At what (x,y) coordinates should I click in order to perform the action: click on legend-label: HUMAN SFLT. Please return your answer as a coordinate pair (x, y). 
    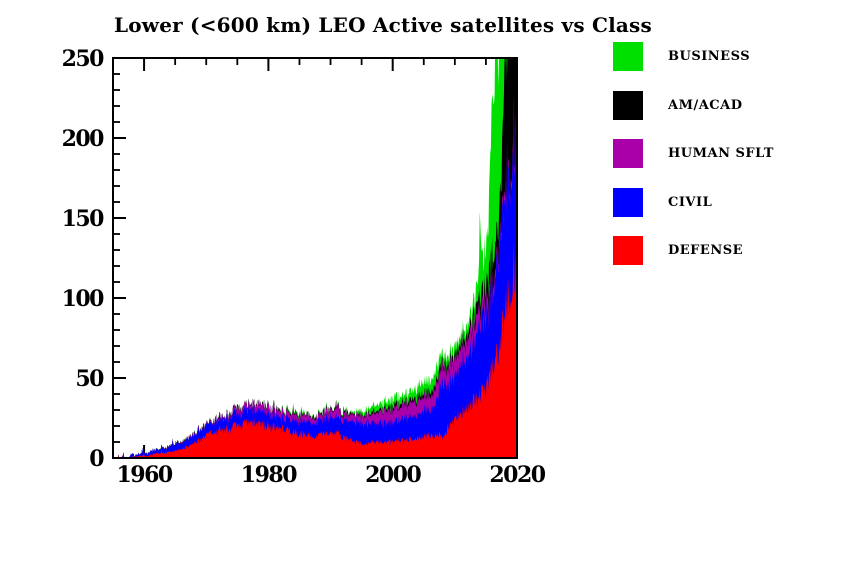
    Looking at the image, I should click on (721, 153).